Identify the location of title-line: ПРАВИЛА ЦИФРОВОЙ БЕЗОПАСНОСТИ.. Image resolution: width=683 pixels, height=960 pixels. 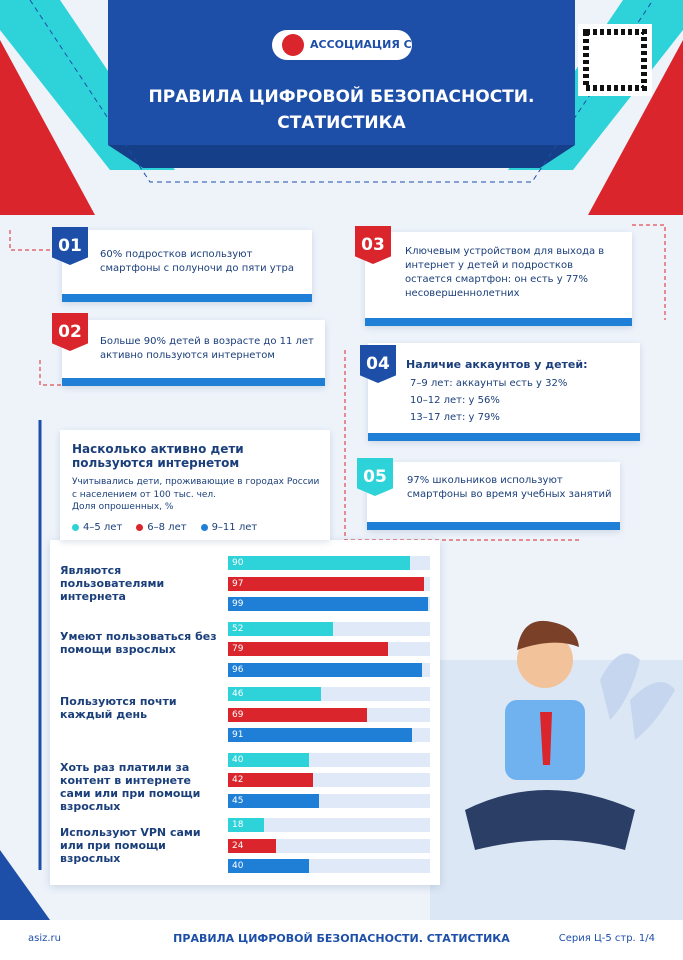
(341, 97).